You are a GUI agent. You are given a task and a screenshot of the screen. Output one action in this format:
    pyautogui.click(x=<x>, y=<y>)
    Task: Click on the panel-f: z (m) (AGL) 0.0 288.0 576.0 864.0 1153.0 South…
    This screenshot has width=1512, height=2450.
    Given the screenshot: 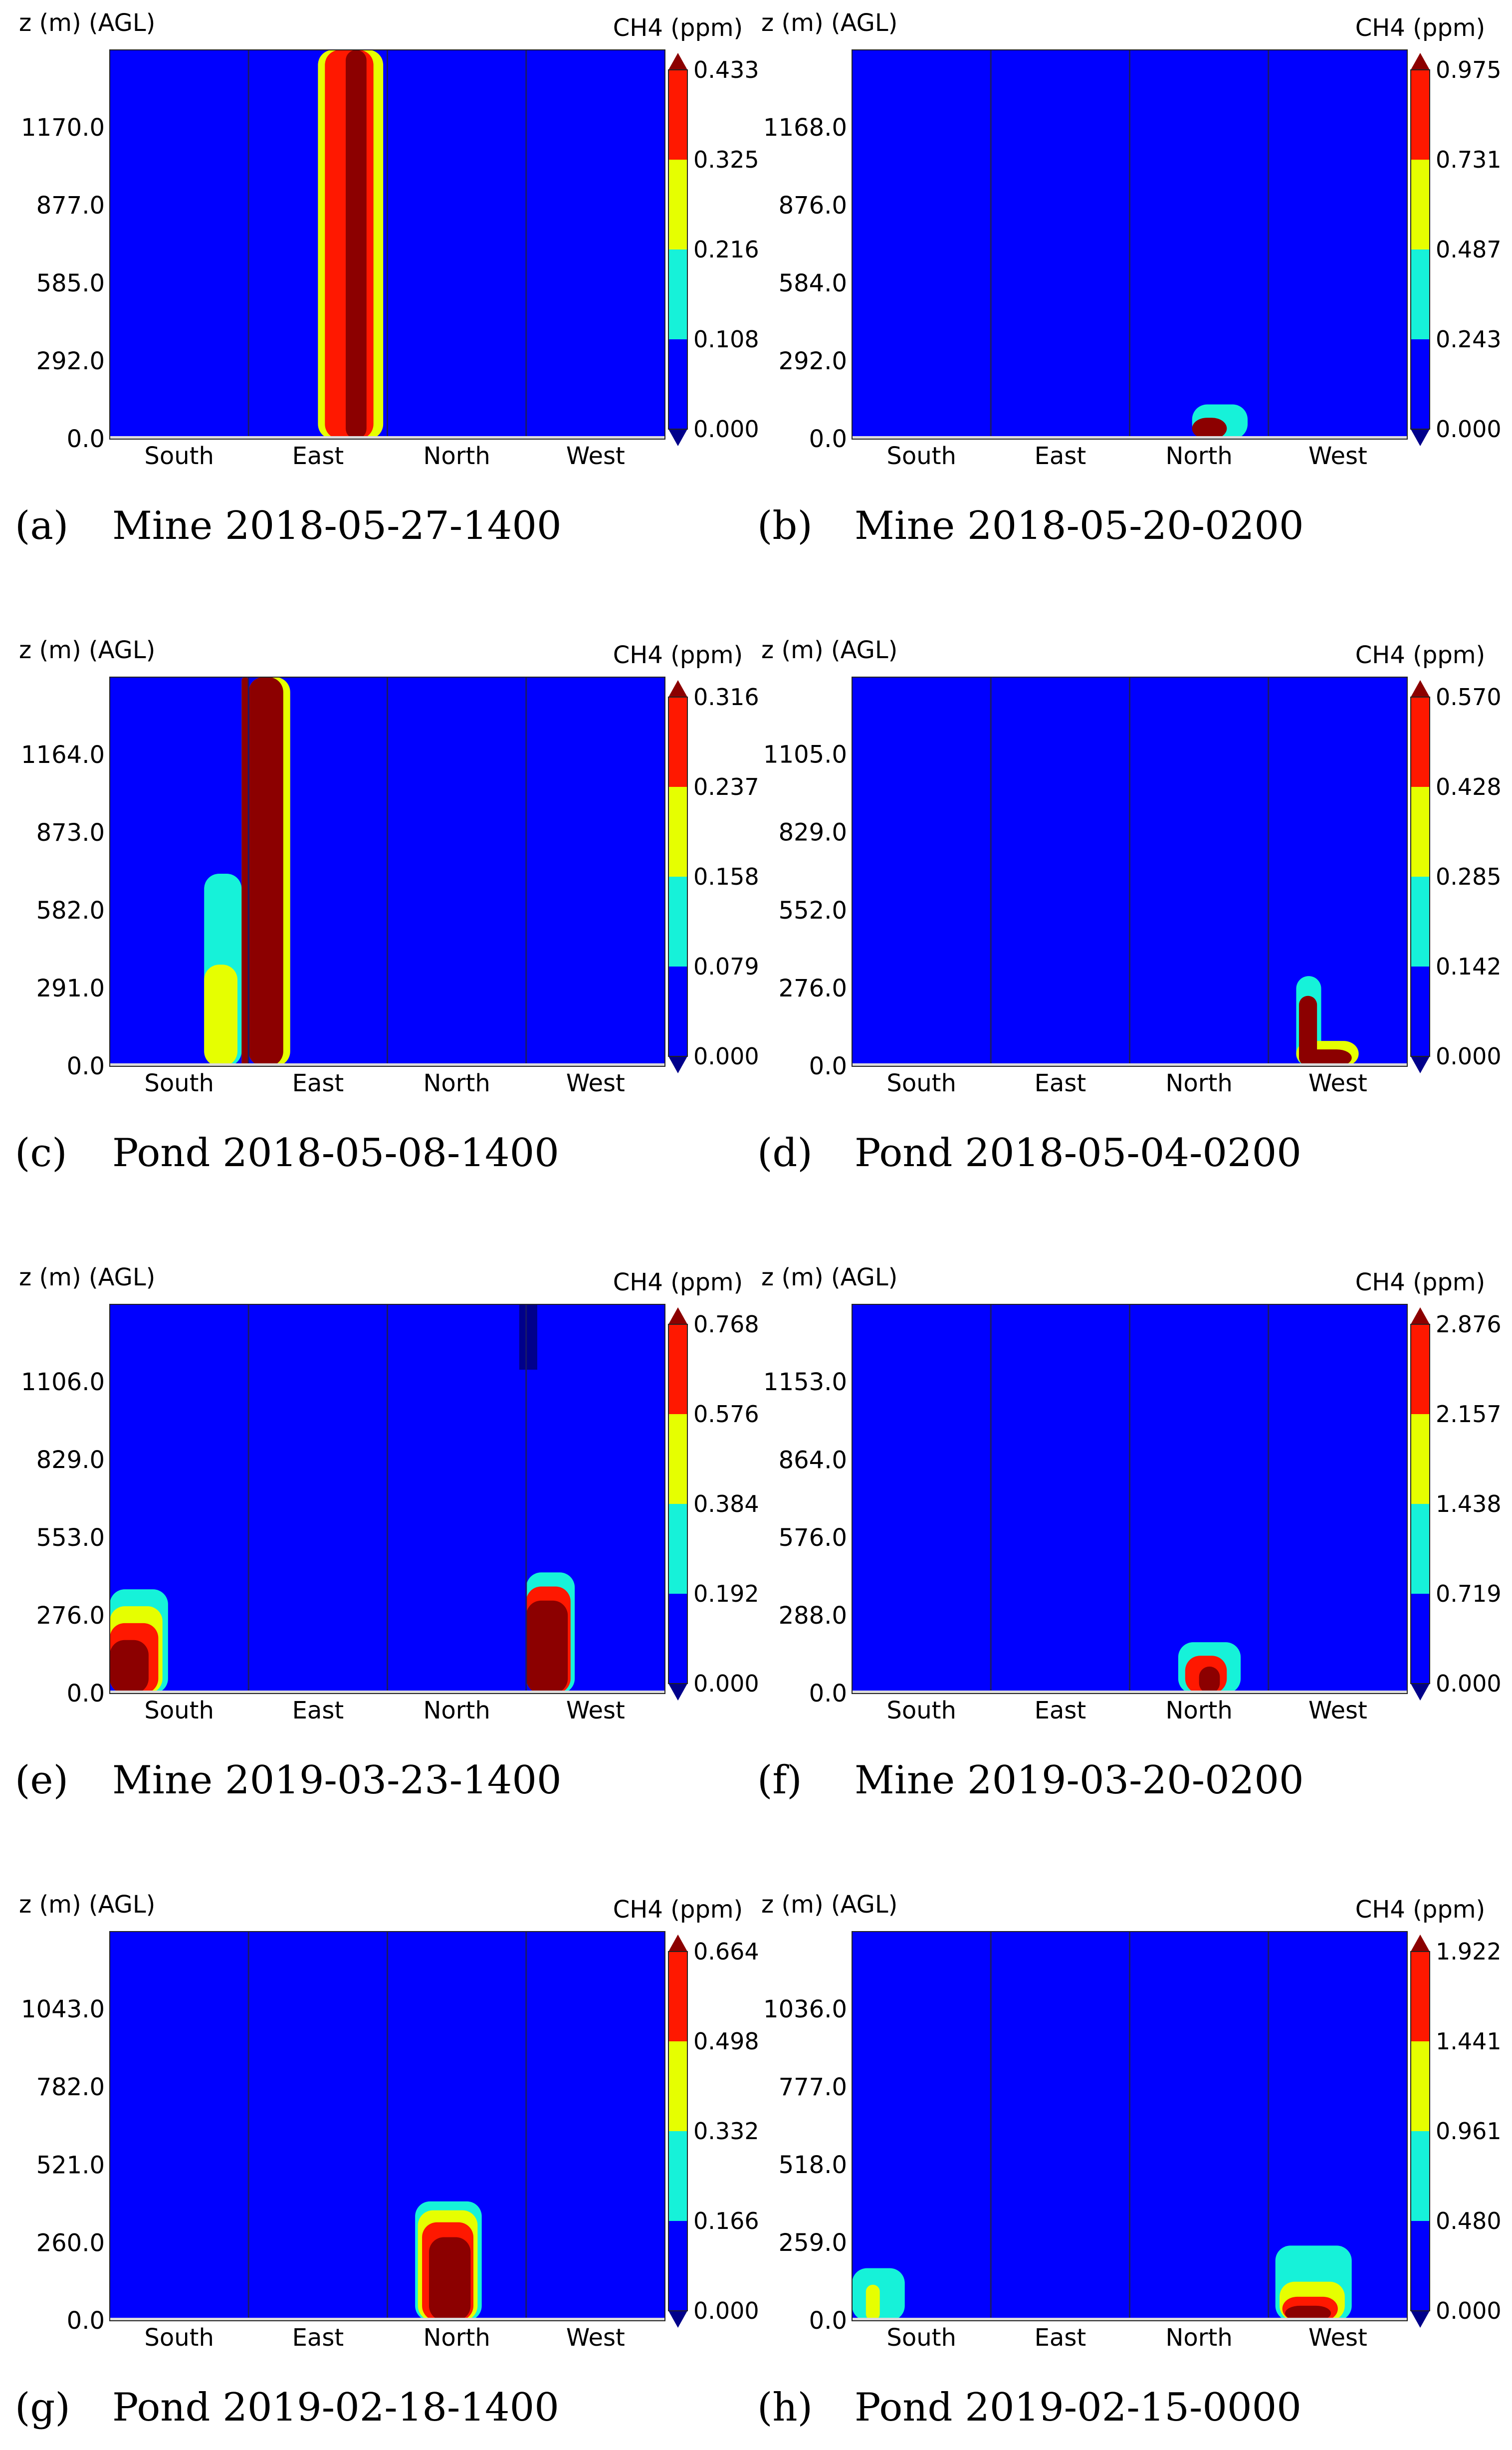 What is the action you would take?
    pyautogui.click(x=1130, y=1533)
    